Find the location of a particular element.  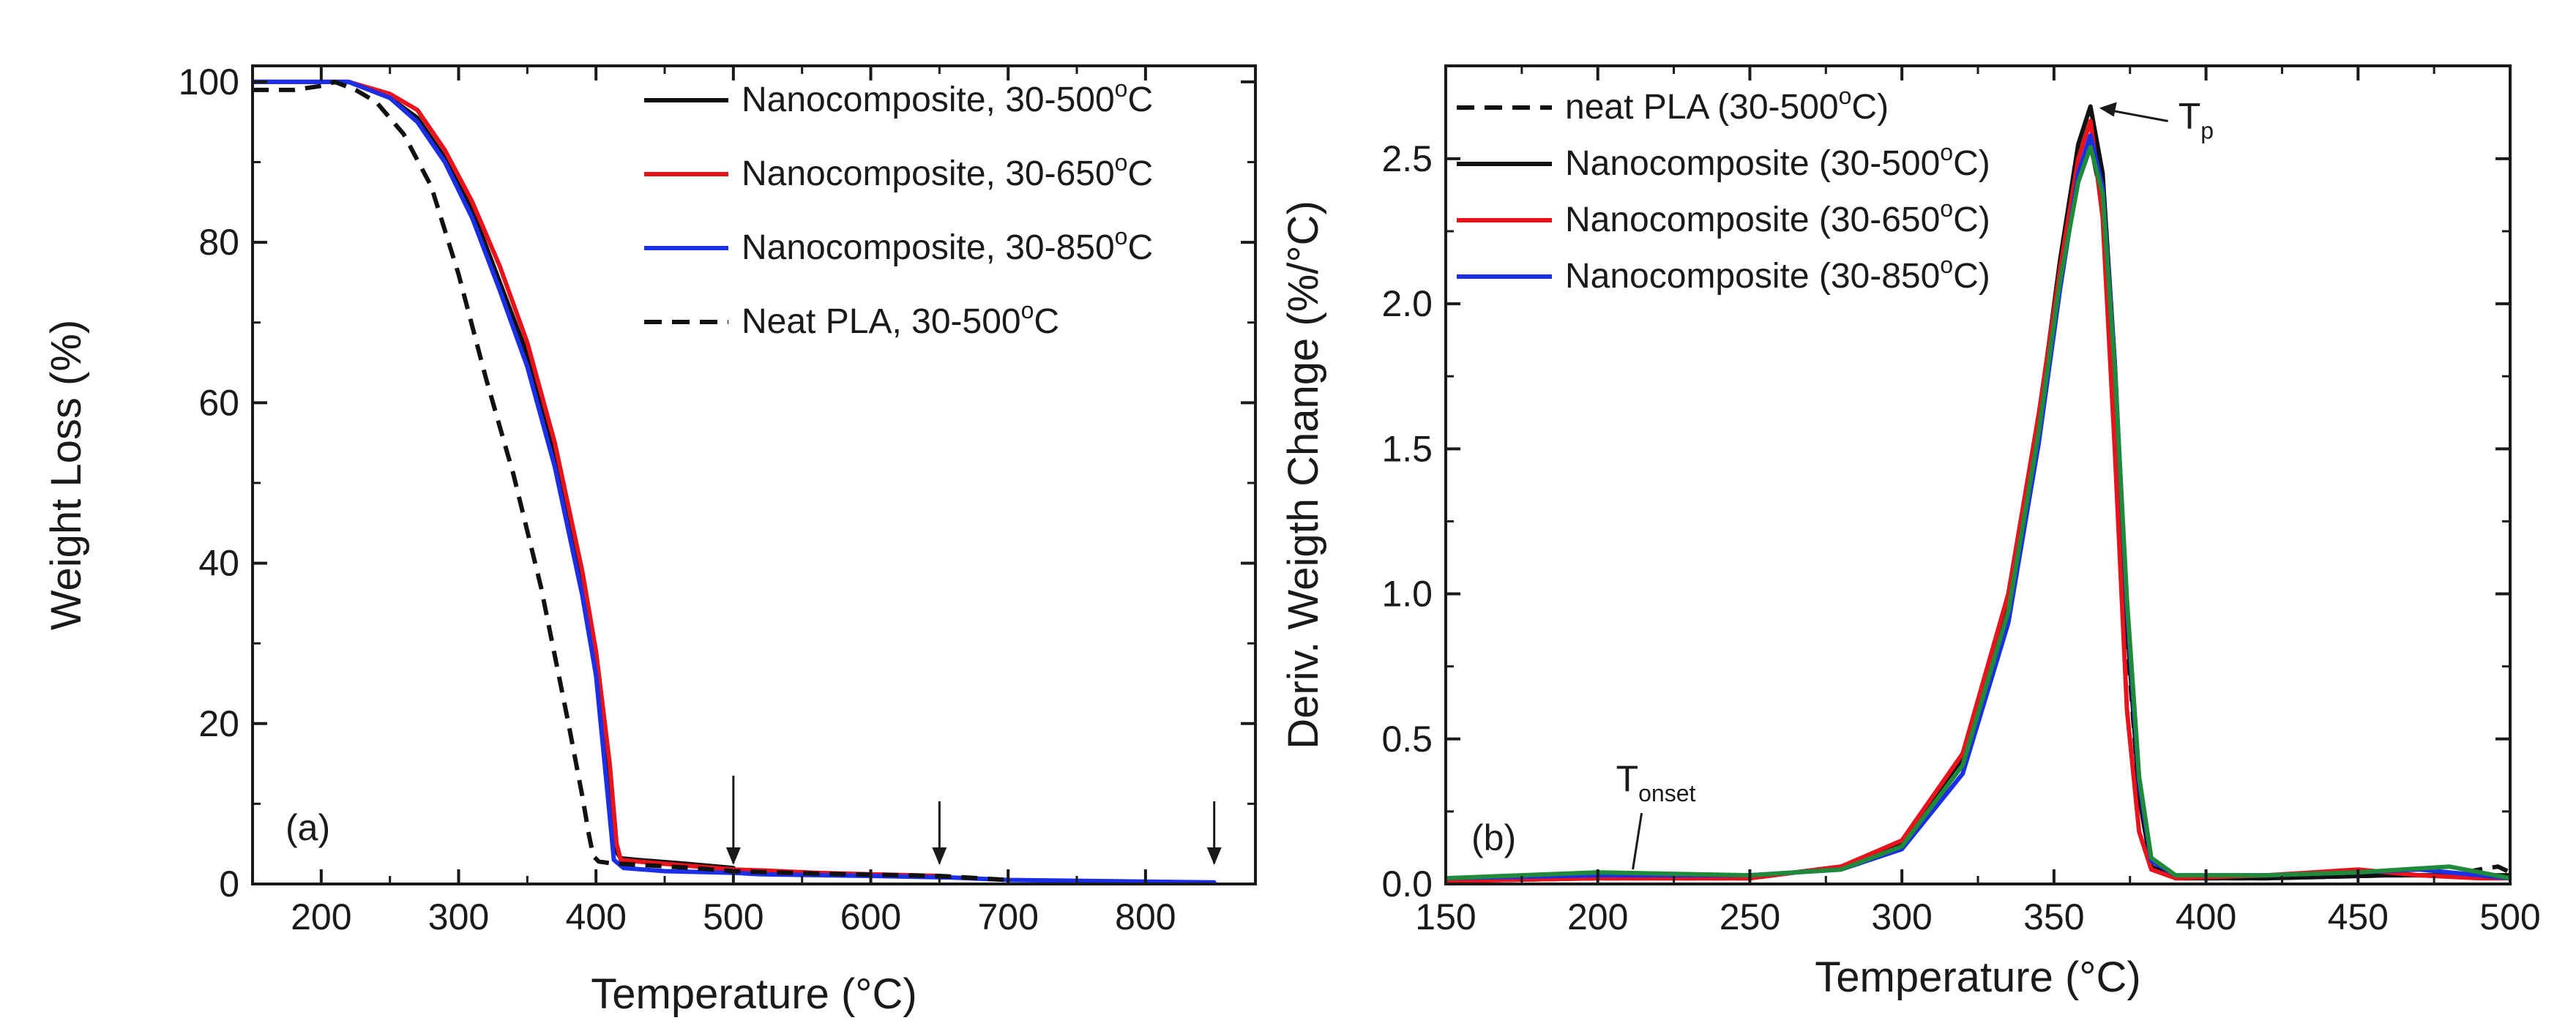

annotation-tonset: Tonset is located at coordinates (1656, 782).